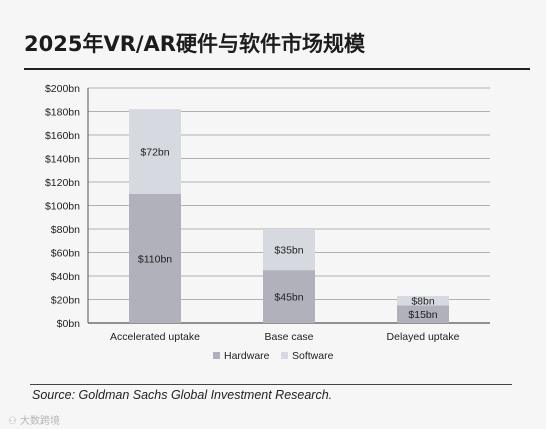 This screenshot has width=546, height=429. I want to click on x-tick-label: Delayed uptake, so click(423, 337).